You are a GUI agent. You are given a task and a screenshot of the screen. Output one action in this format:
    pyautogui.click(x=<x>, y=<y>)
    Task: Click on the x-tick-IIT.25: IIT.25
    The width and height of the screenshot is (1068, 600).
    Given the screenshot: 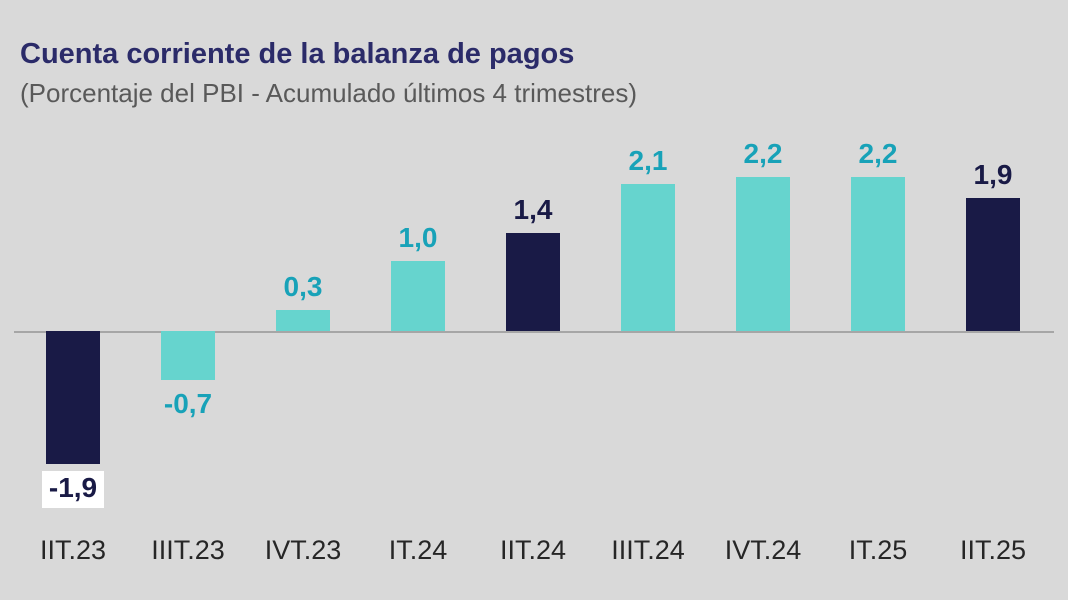 What is the action you would take?
    pyautogui.click(x=993, y=550)
    